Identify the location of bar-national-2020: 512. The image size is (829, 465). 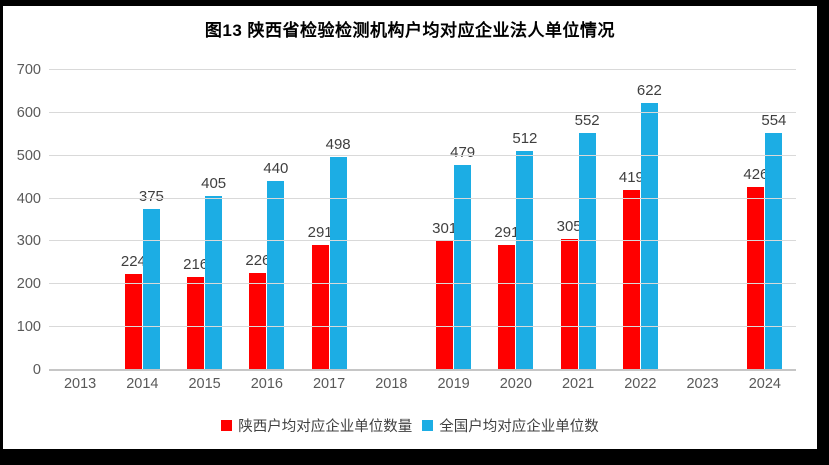
(524, 250).